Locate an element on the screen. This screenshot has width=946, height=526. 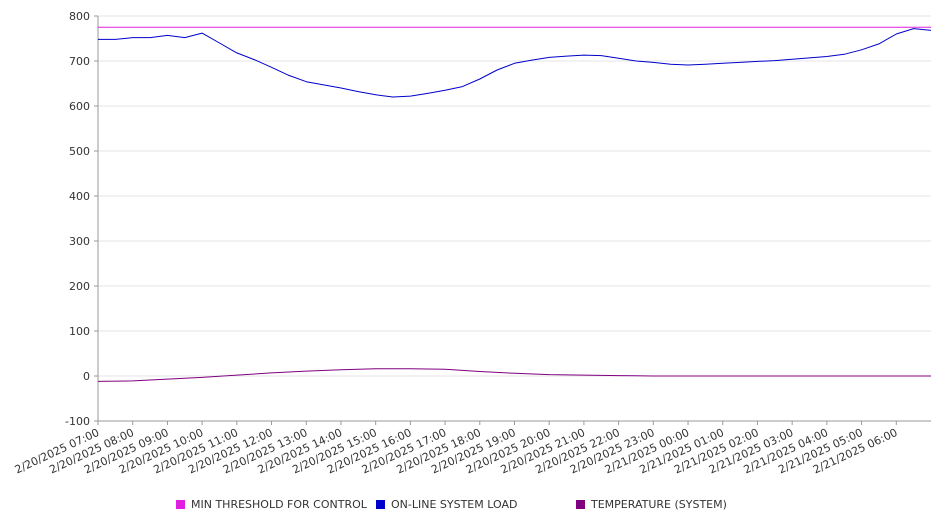
legend-item-min-threshold: MIN THRESHOLD FOR CONTROL is located at coordinates (271, 504).